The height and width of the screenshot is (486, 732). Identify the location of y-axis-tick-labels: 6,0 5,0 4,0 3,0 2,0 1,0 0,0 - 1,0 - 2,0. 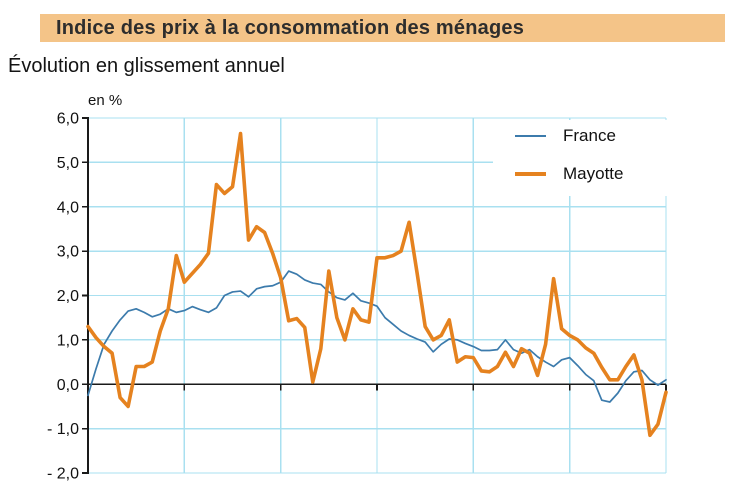
(63, 297).